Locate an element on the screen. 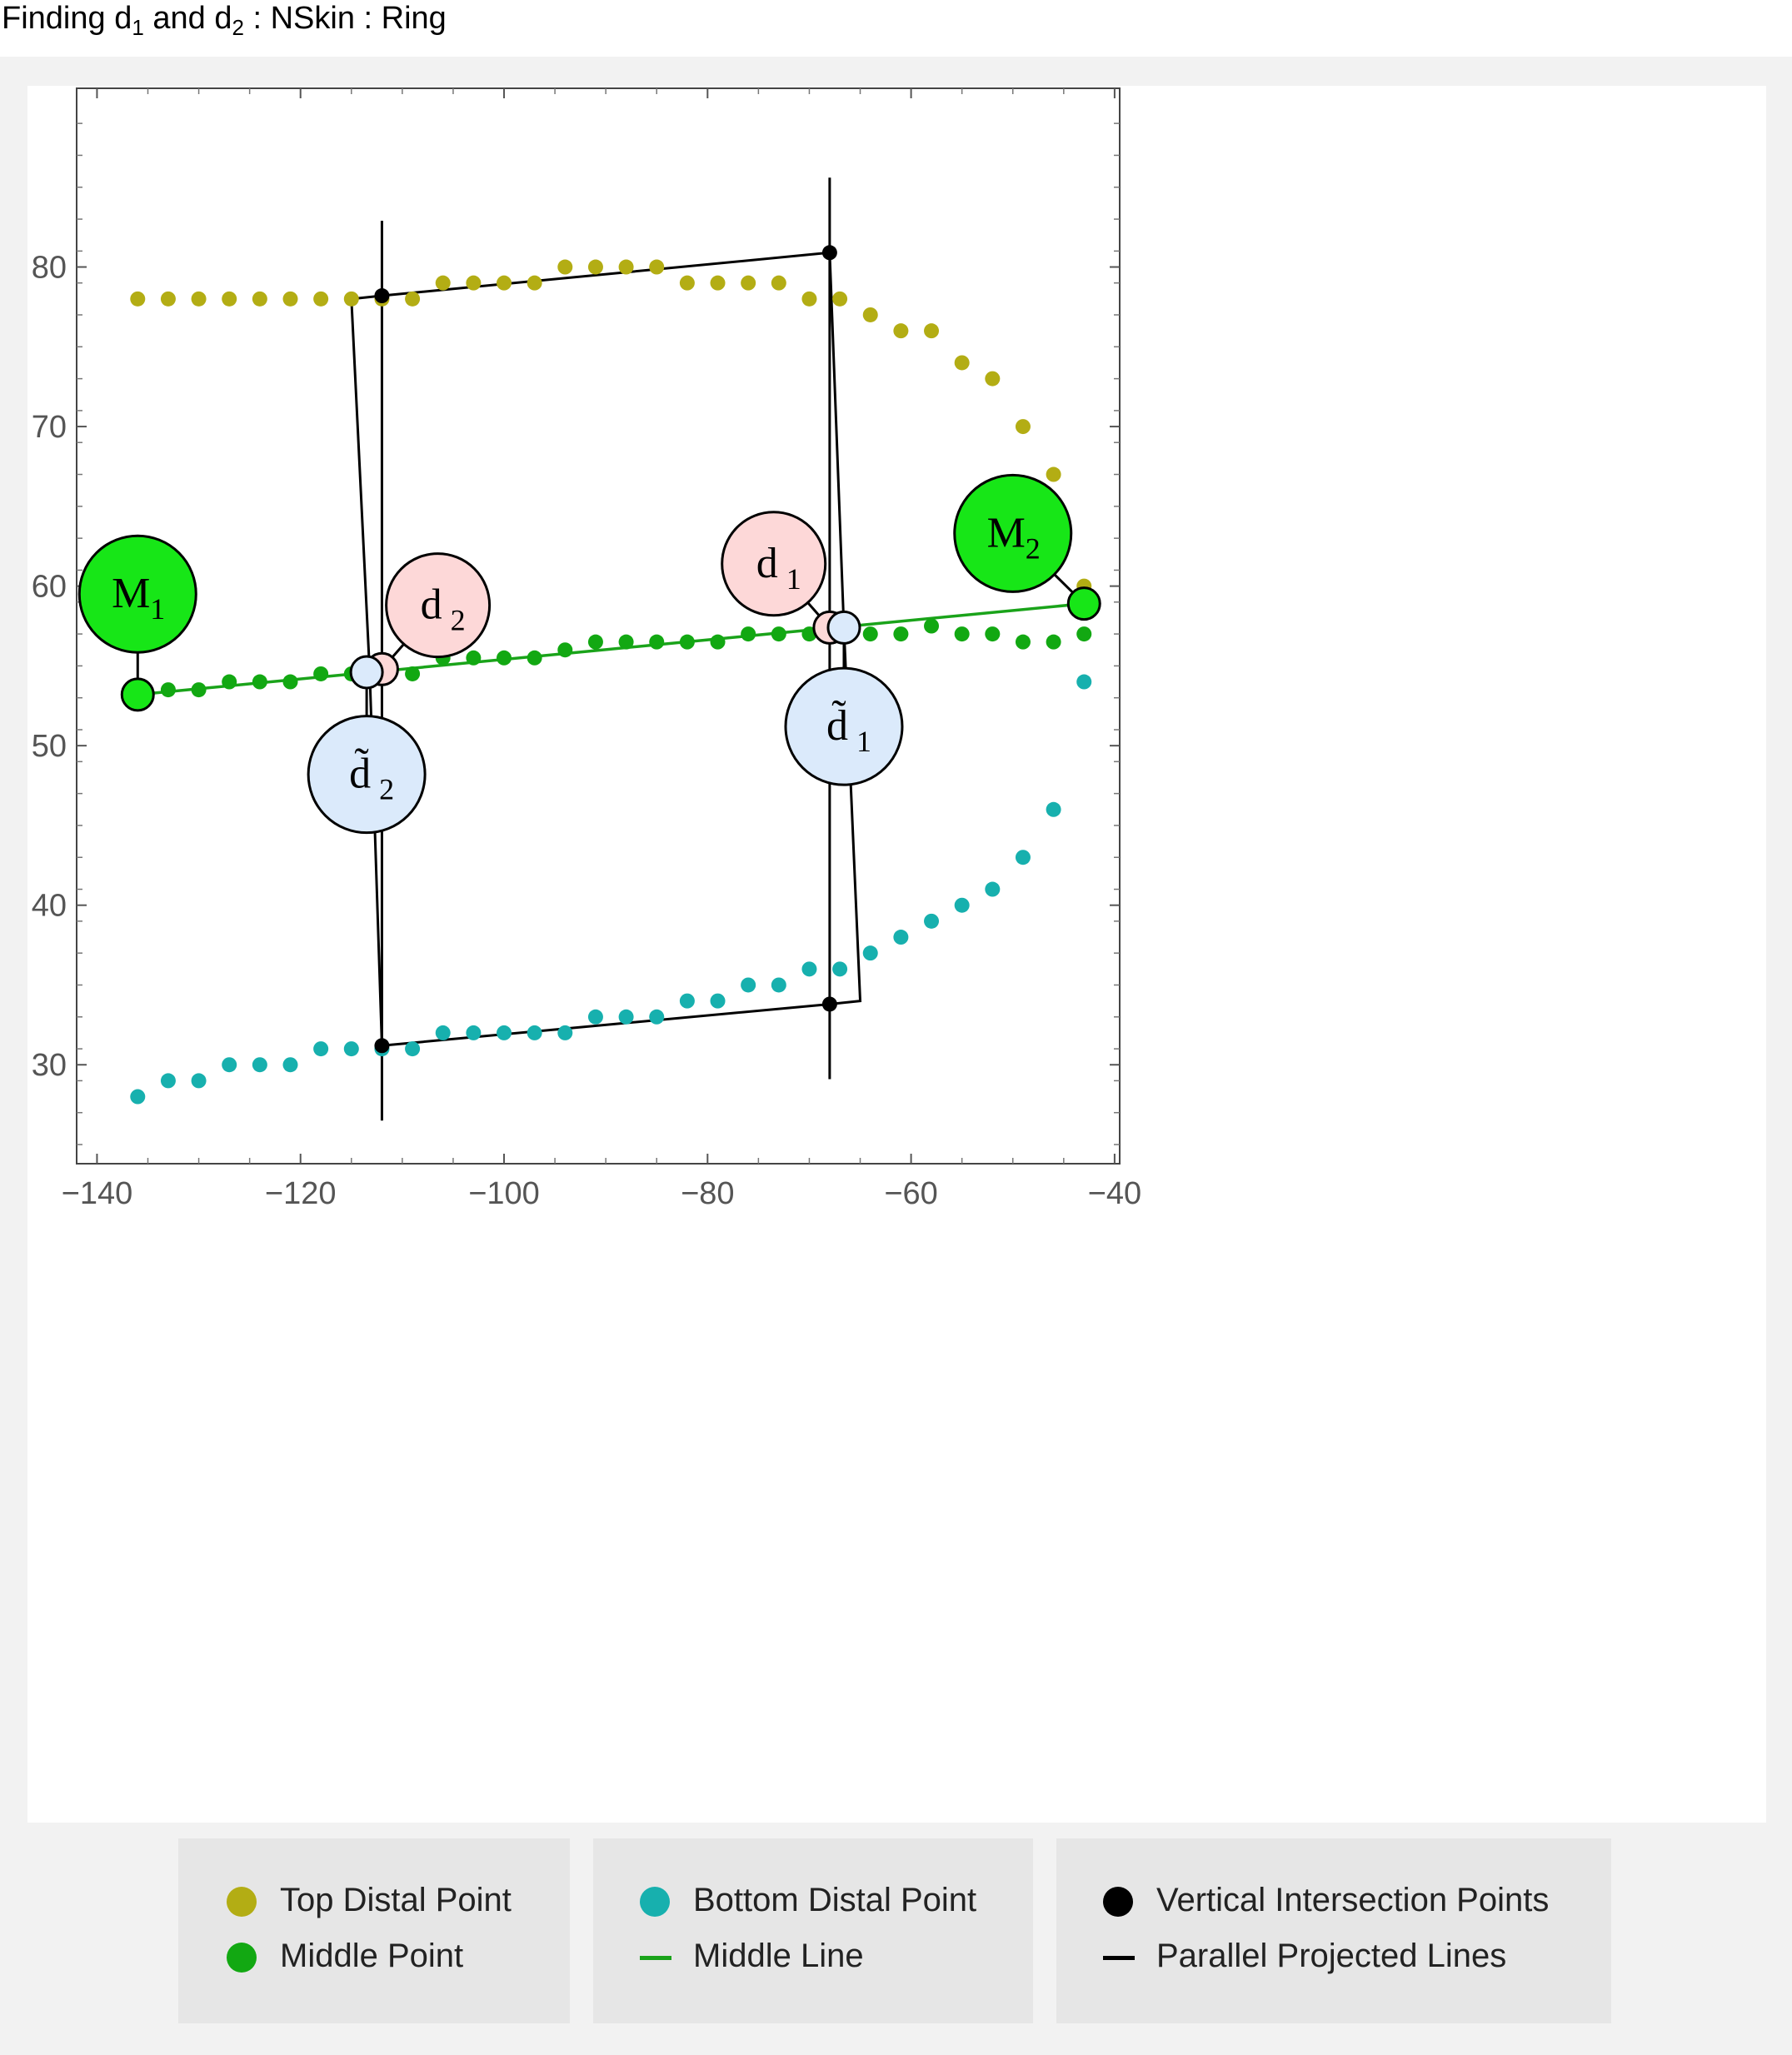 The width and height of the screenshot is (1792, 2055). title-sub-2: 2 is located at coordinates (238, 27).